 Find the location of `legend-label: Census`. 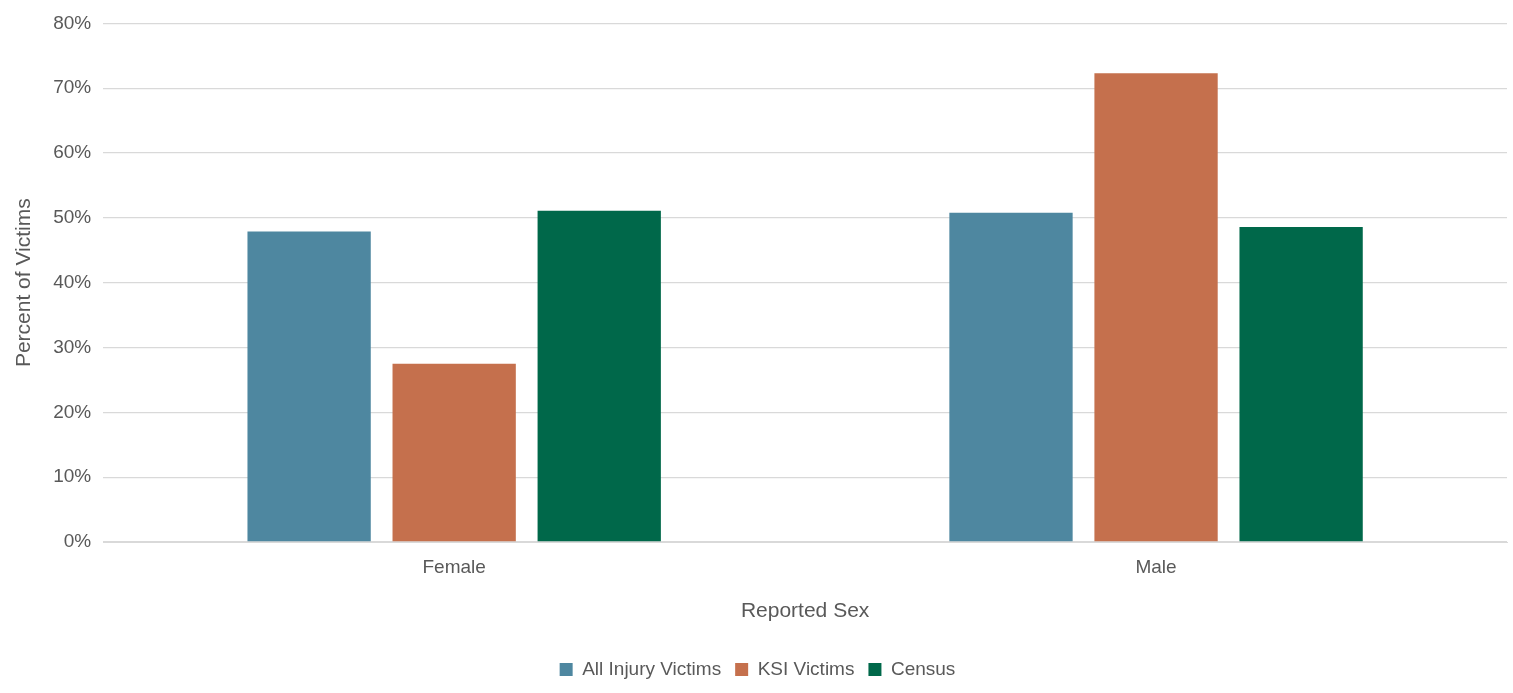

legend-label: Census is located at coordinates (923, 668).